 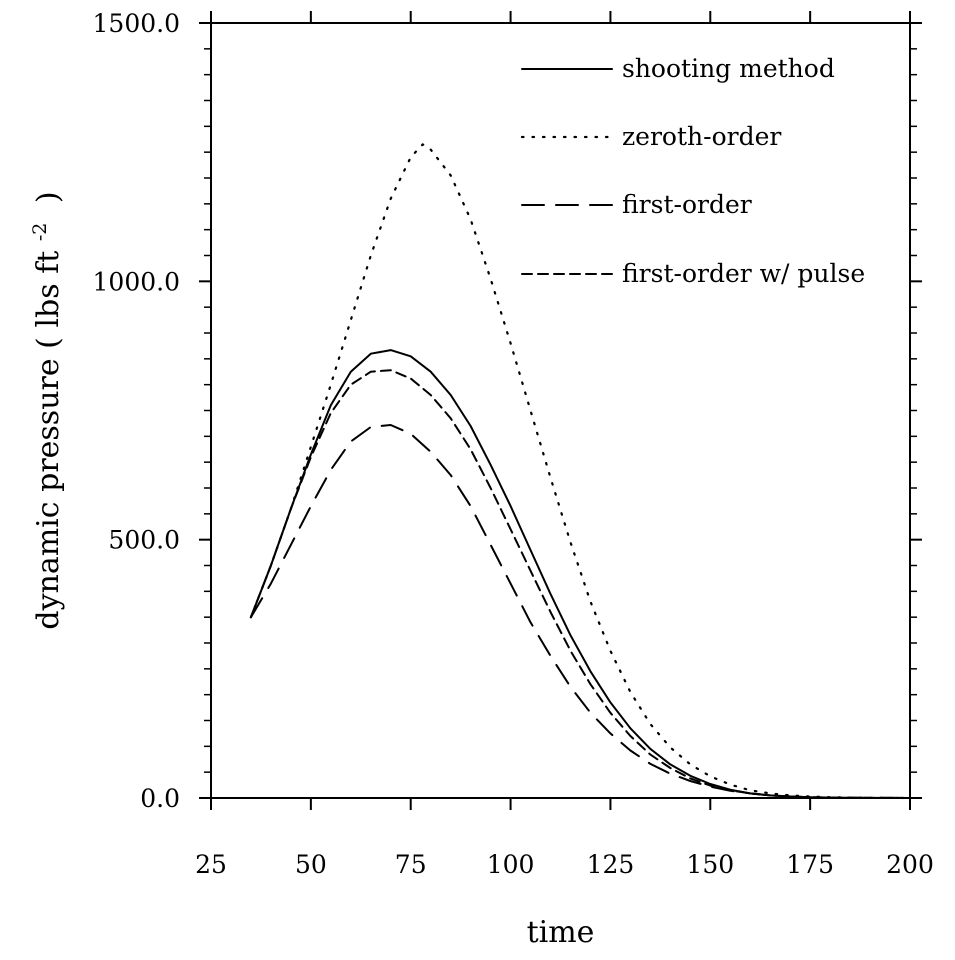 What do you see at coordinates (810, 864) in the screenshot?
I see `x-tick-label: 175` at bounding box center [810, 864].